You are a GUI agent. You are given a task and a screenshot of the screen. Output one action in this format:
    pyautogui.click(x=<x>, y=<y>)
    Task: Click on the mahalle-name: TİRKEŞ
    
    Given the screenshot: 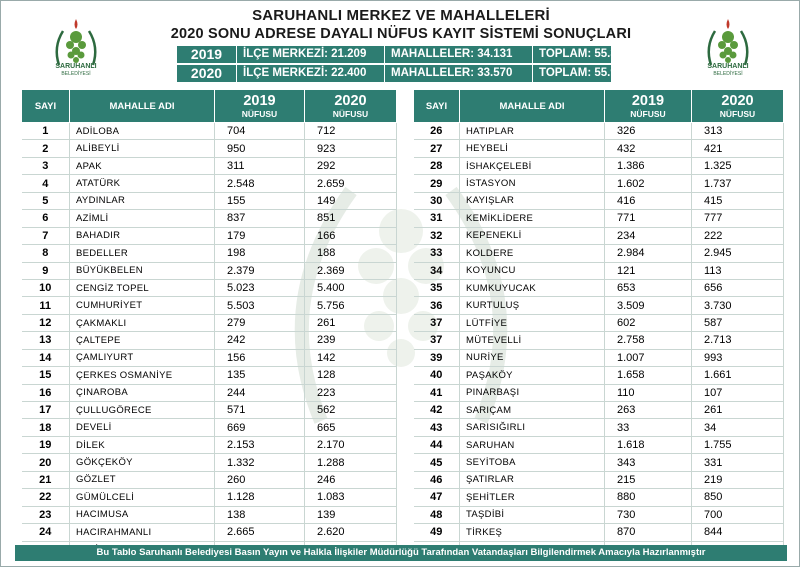 What is the action you would take?
    pyautogui.click(x=532, y=532)
    